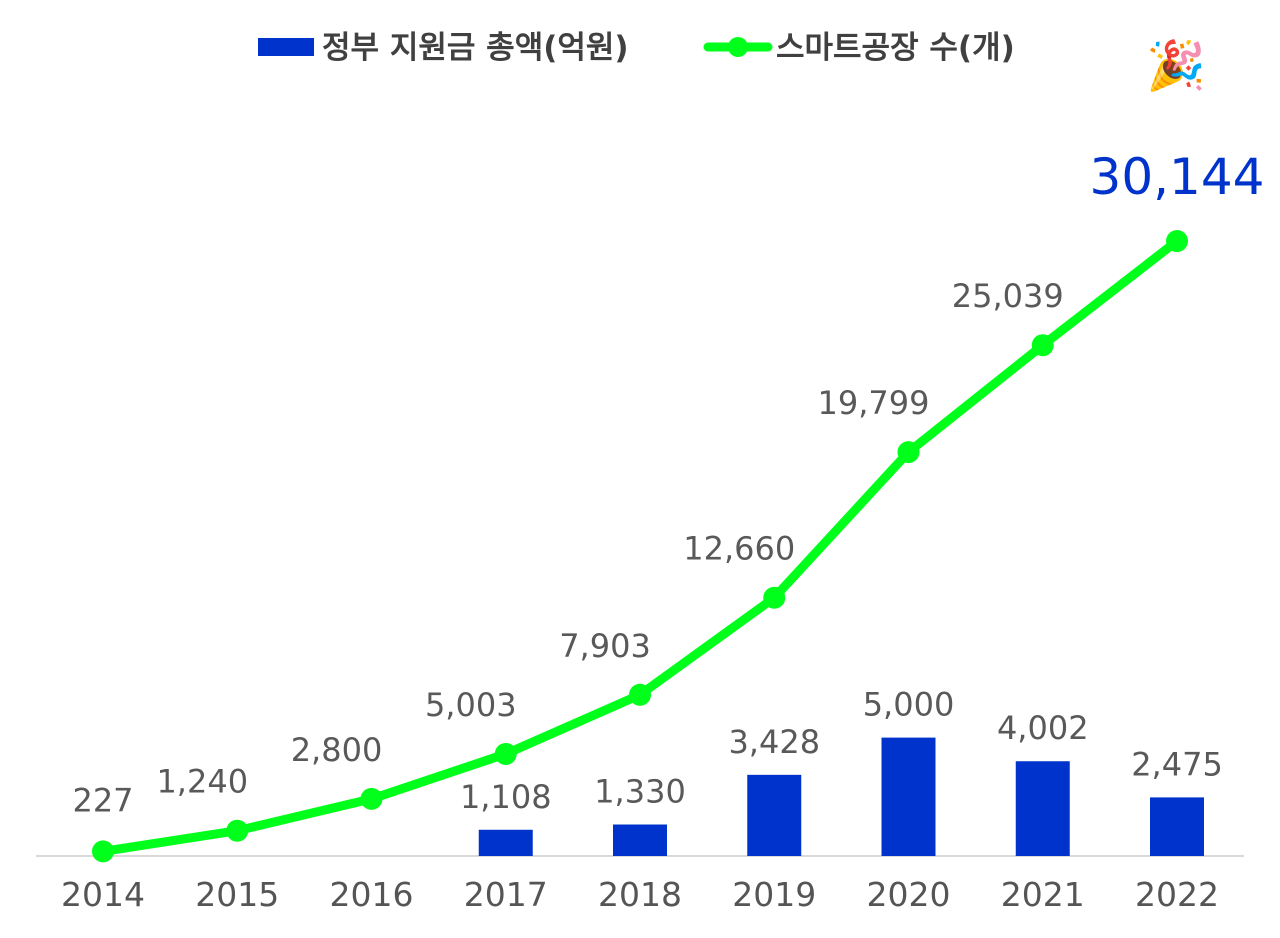  Describe the element at coordinates (371, 798) in the screenshot. I see `line-point-2016` at that location.